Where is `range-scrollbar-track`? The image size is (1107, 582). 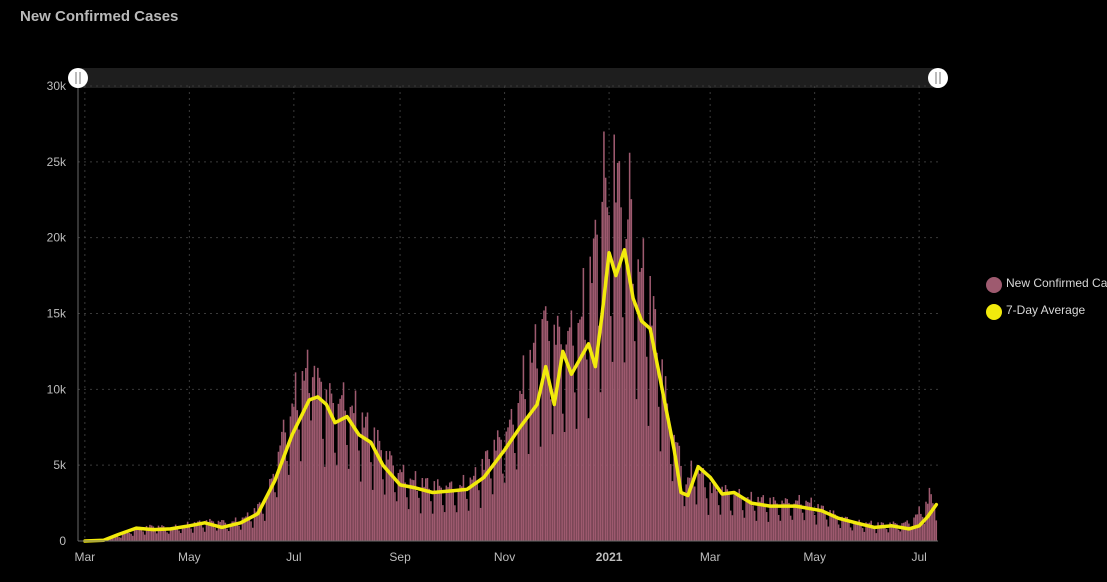
range-scrollbar-track is located at coordinates (508, 78).